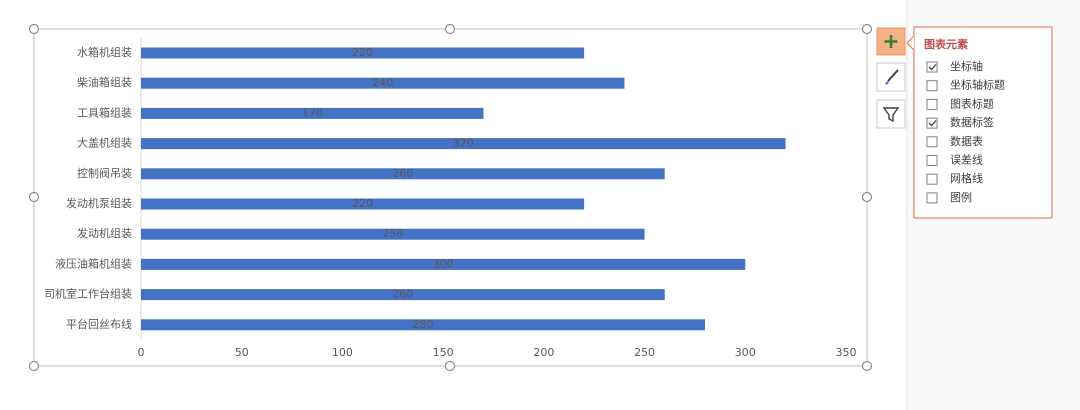 This screenshot has height=410, width=1080. What do you see at coordinates (104, 112) in the screenshot?
I see `y-tick-label: 工具箱组装` at bounding box center [104, 112].